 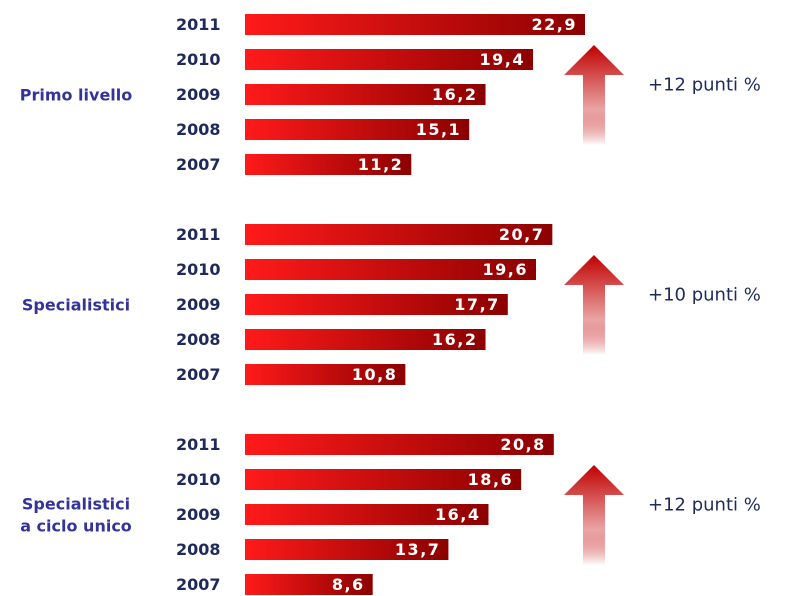 What do you see at coordinates (502, 59) in the screenshot?
I see `bar-value-label: 19,4` at bounding box center [502, 59].